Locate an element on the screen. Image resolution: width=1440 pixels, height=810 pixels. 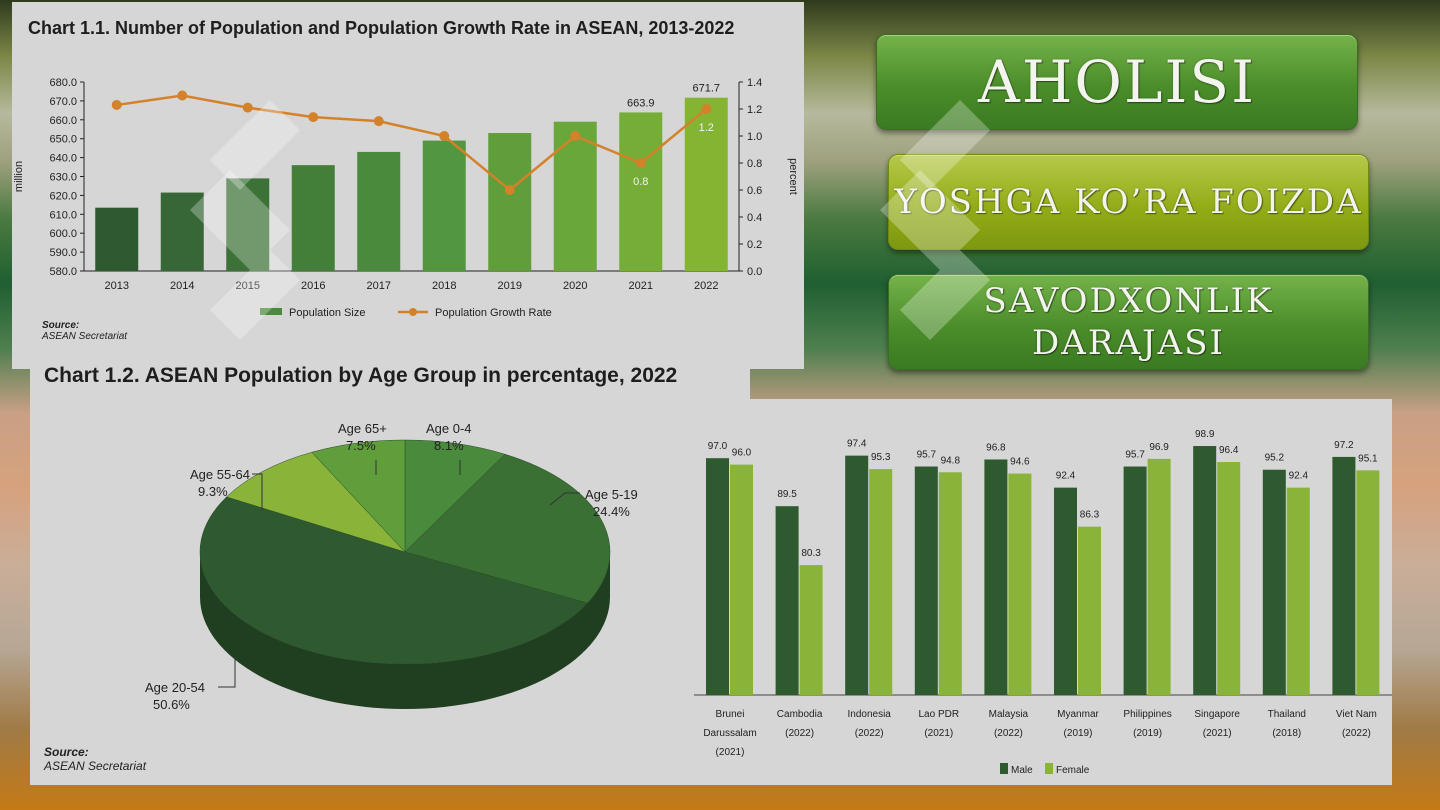
legend-male-swatch is located at coordinates (1004, 768).